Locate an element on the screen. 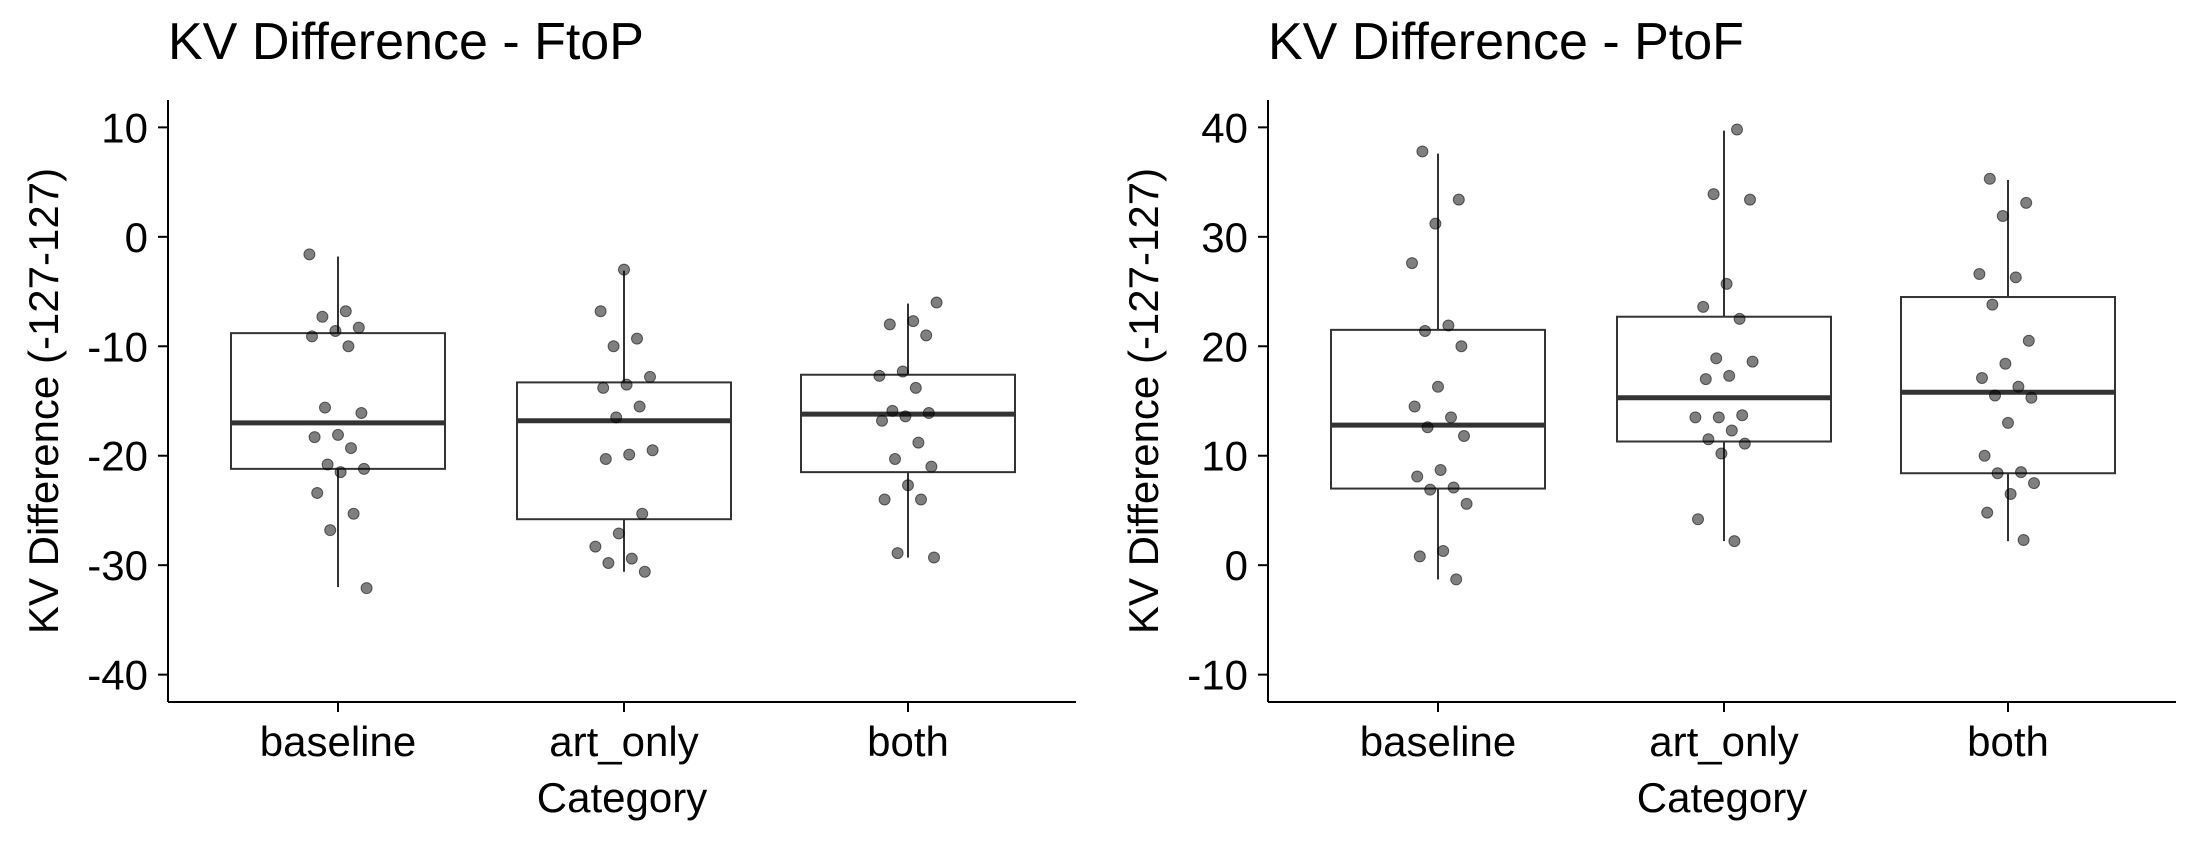 The height and width of the screenshot is (846, 2200). y-tick-label: 40 is located at coordinates (1224, 127).